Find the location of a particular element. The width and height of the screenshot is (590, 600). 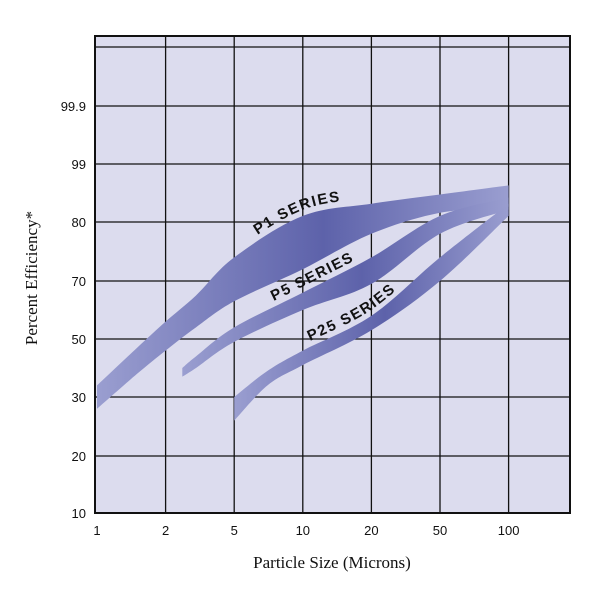

x-tick-label: 2 is located at coordinates (165, 530).